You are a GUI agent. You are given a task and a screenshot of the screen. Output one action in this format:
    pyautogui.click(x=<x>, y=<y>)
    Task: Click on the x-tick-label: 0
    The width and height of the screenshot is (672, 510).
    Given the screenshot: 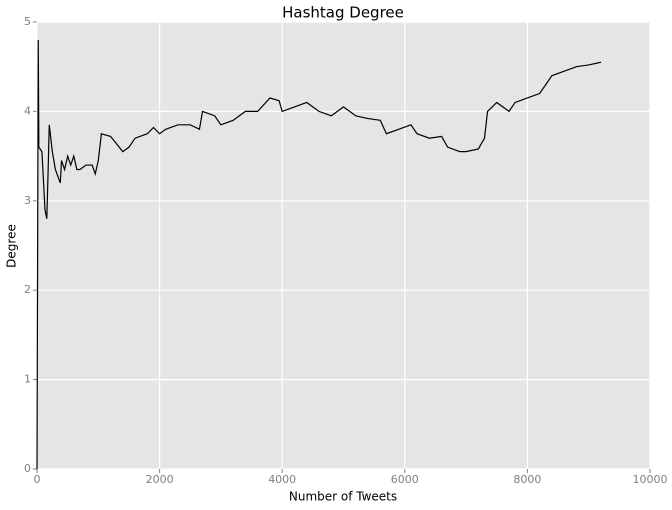 What is the action you would take?
    pyautogui.click(x=37, y=479)
    